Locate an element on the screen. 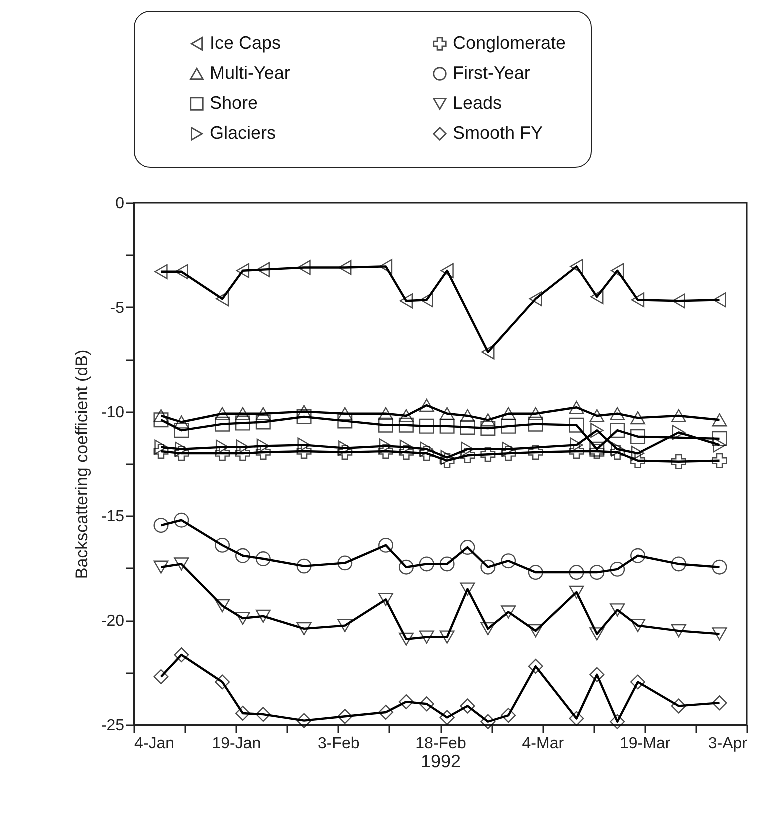  y-axis-title: Backscattering coefficient (dB) is located at coordinates (82, 465).